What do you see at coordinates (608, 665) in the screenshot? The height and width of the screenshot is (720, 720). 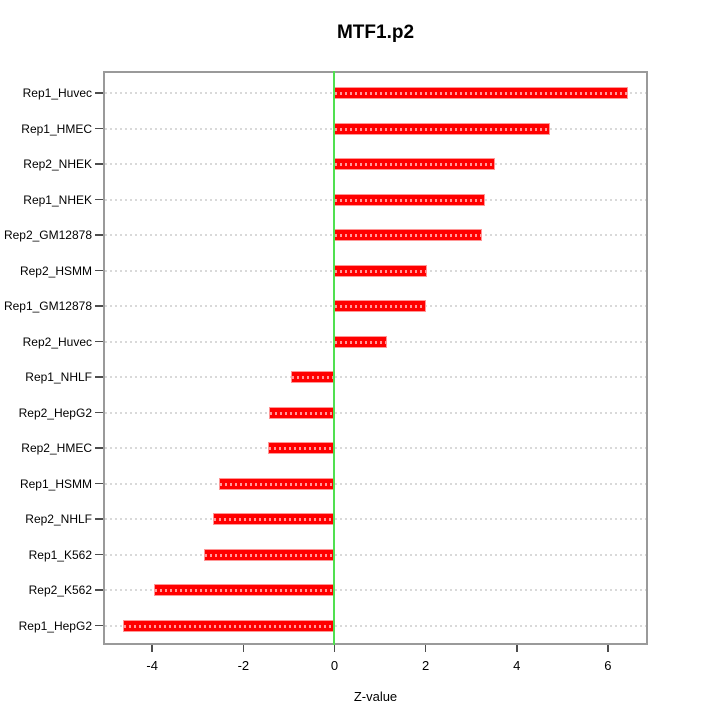 I see `x-tick-label: 6` at bounding box center [608, 665].